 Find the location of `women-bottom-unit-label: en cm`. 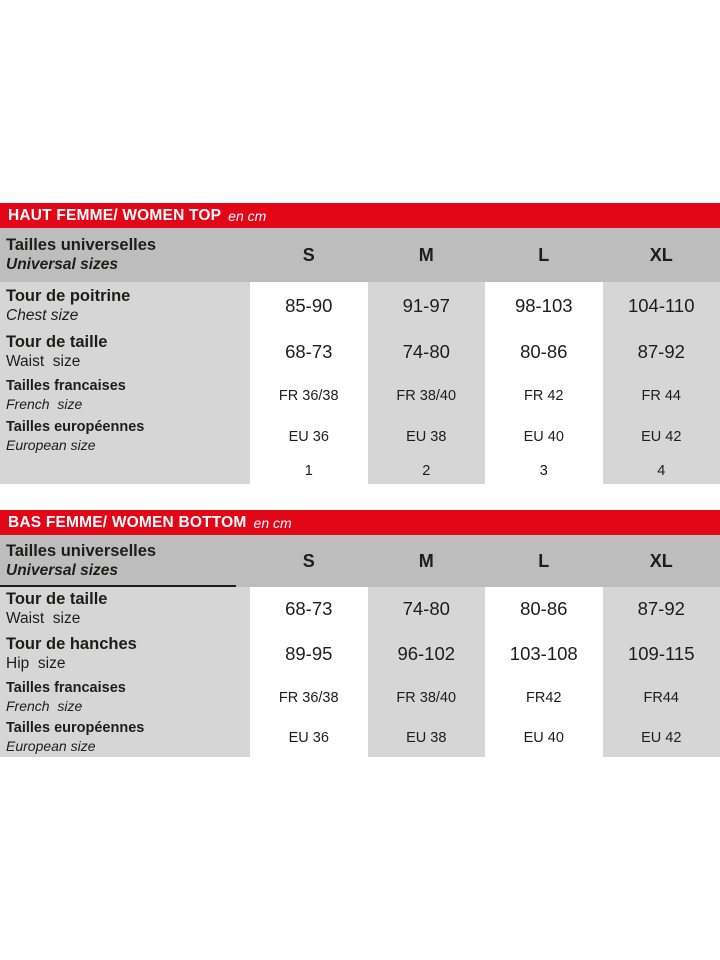

women-bottom-unit-label: en cm is located at coordinates (272, 522).